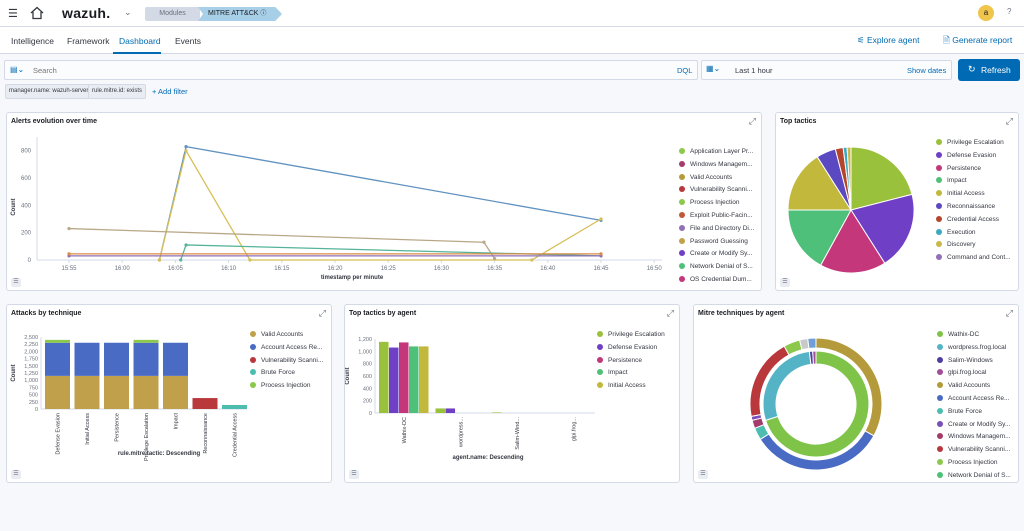  Describe the element at coordinates (54, 121) in the screenshot. I see `panel-title: Alerts evolution over time` at that location.